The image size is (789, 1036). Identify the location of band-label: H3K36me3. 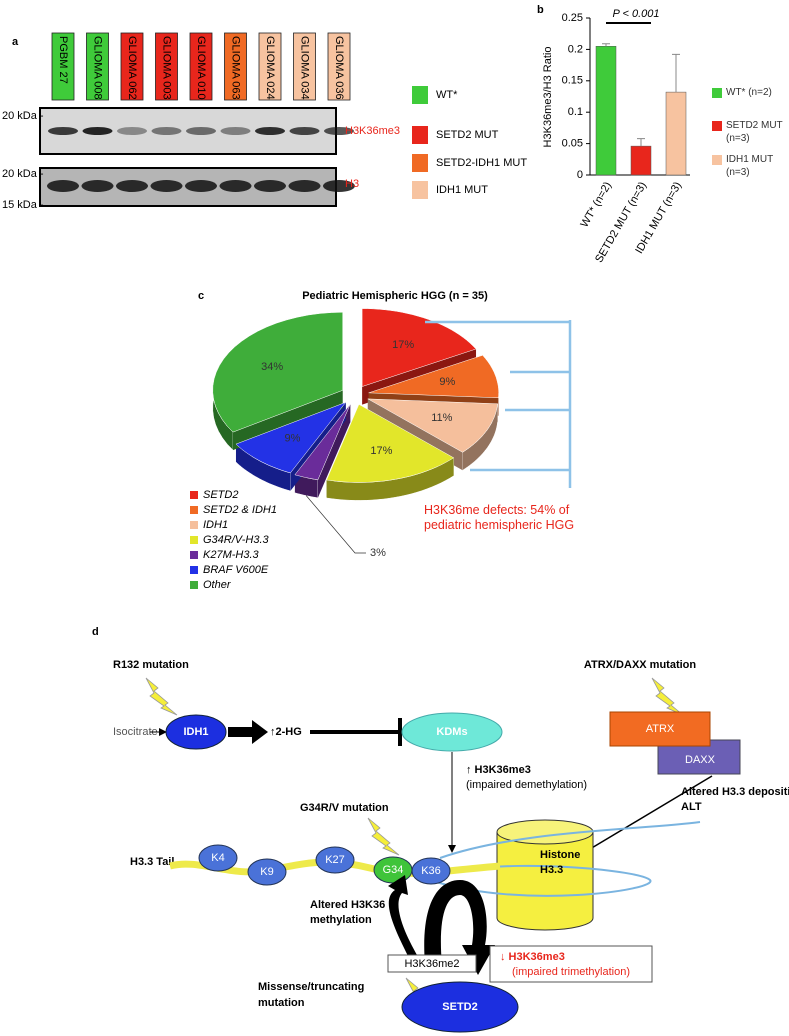
(372, 131).